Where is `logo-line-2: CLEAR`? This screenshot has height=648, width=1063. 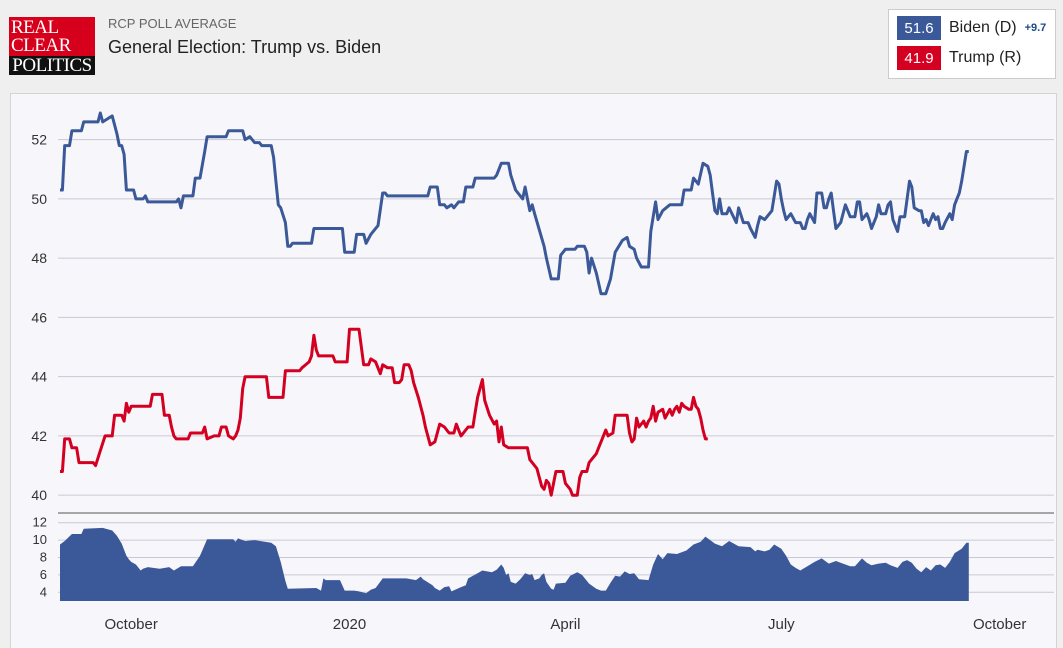
logo-line-2: CLEAR is located at coordinates (41, 45).